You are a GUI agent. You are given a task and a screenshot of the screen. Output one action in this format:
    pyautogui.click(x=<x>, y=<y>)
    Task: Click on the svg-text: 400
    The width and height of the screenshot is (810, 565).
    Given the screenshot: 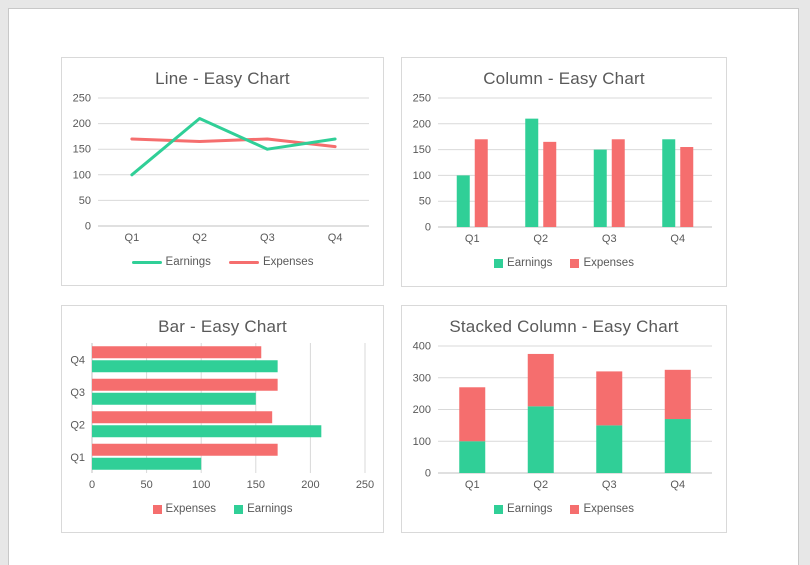 What is the action you would take?
    pyautogui.click(x=422, y=347)
    